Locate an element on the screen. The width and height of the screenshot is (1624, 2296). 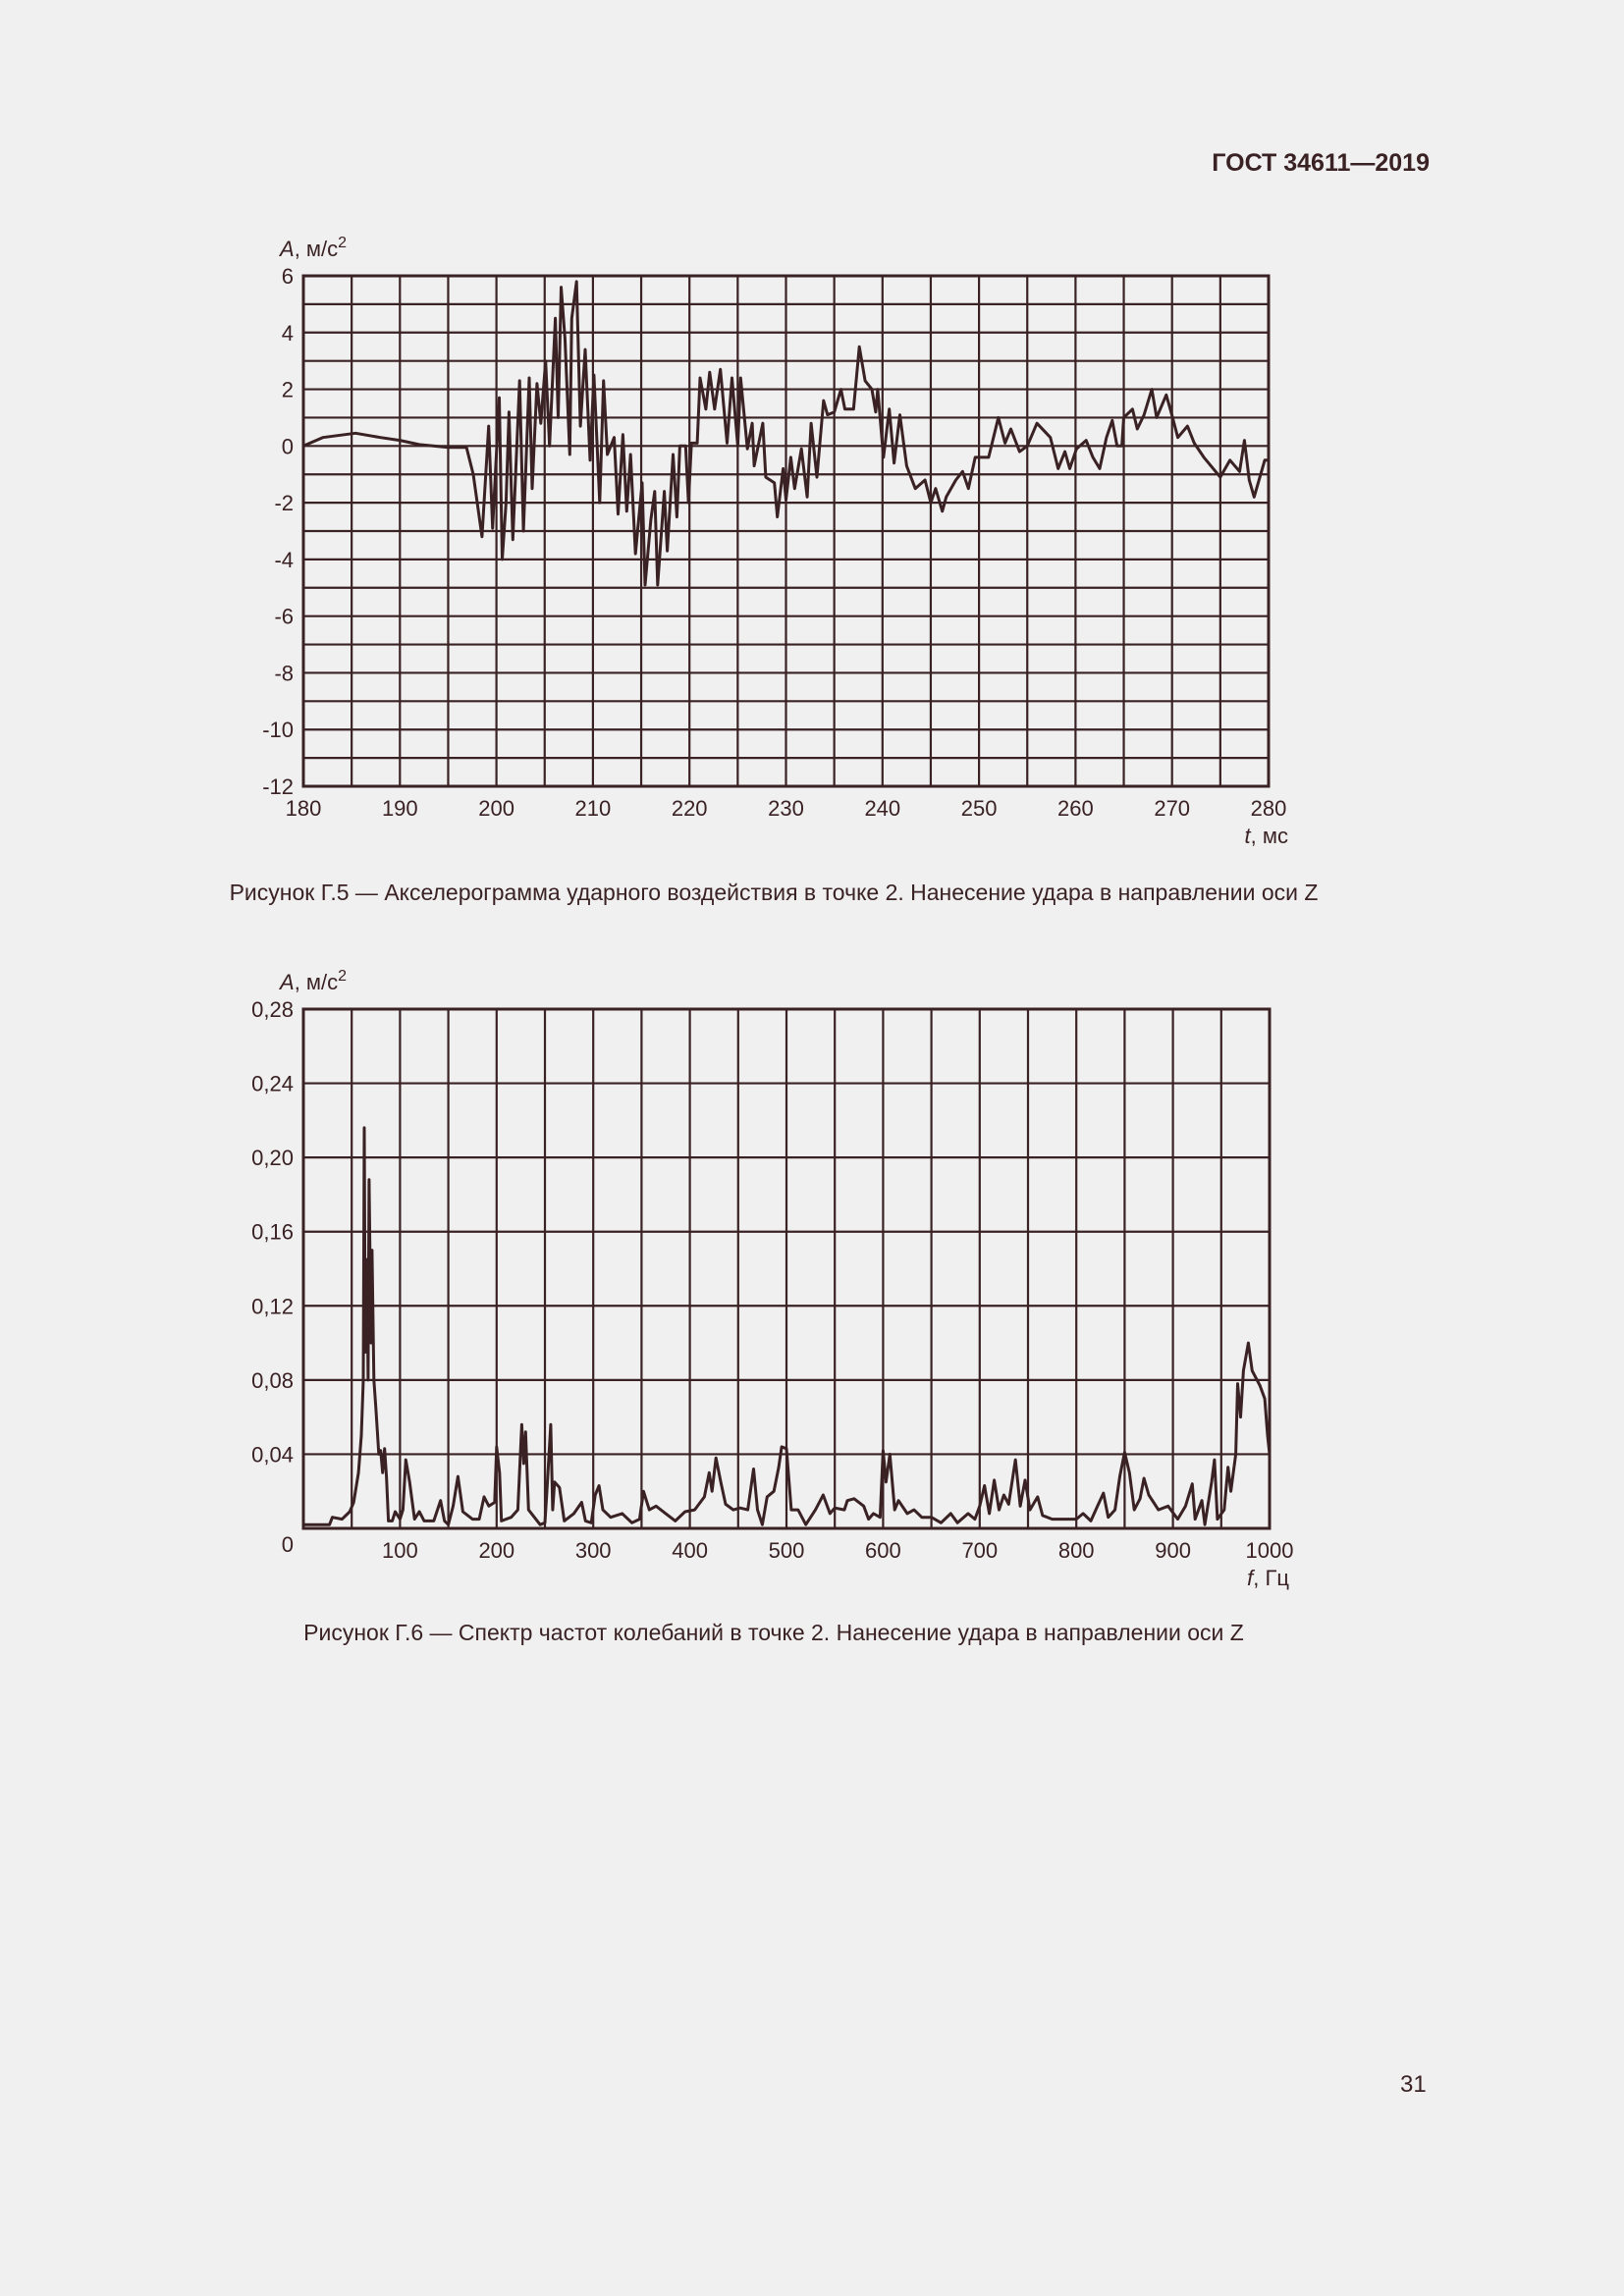
y-tick-label: 2 is located at coordinates (288, 390).